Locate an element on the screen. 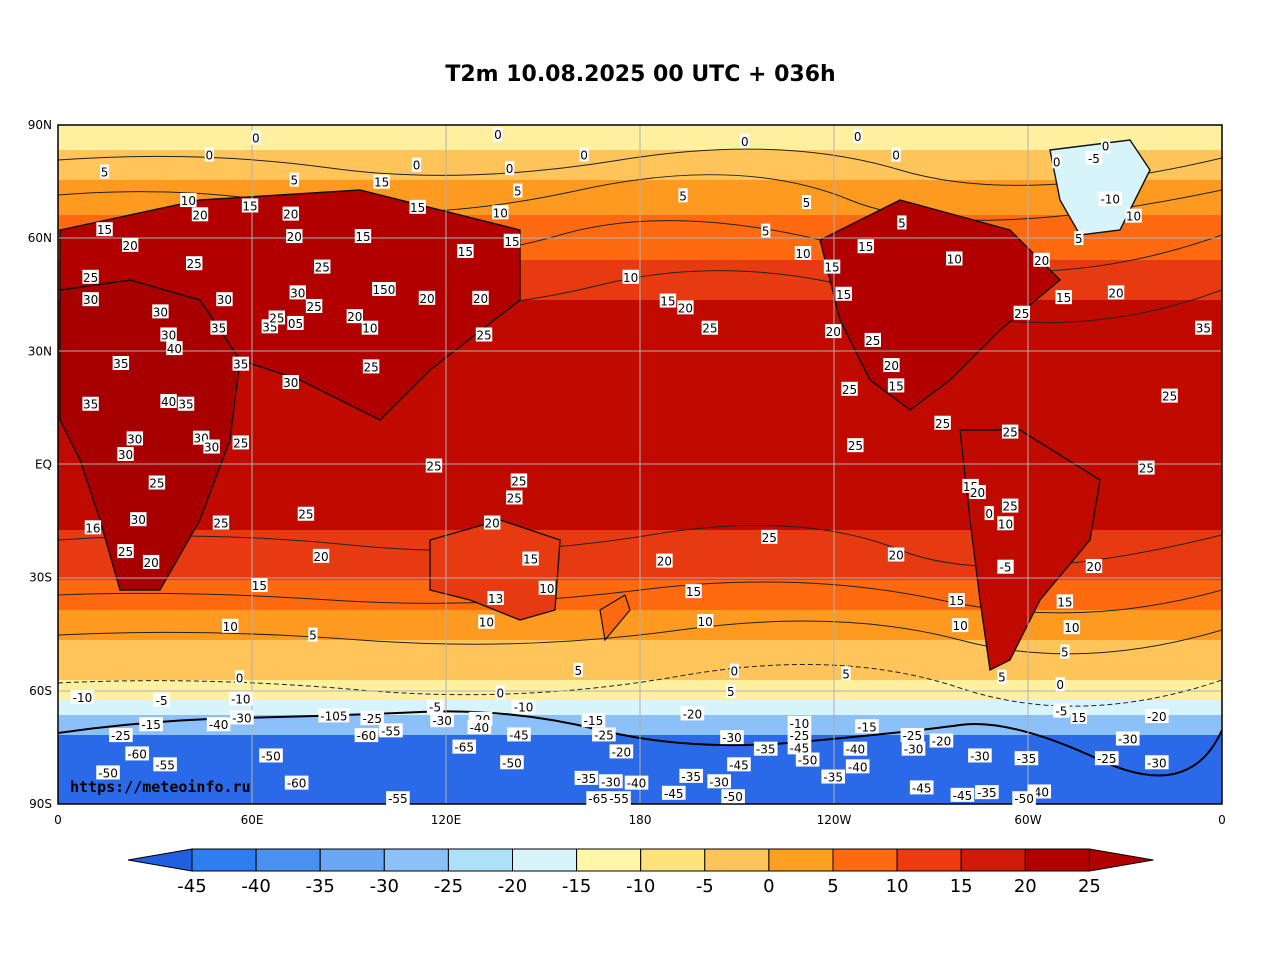  svg-text: -5 is located at coordinates (1006, 568).